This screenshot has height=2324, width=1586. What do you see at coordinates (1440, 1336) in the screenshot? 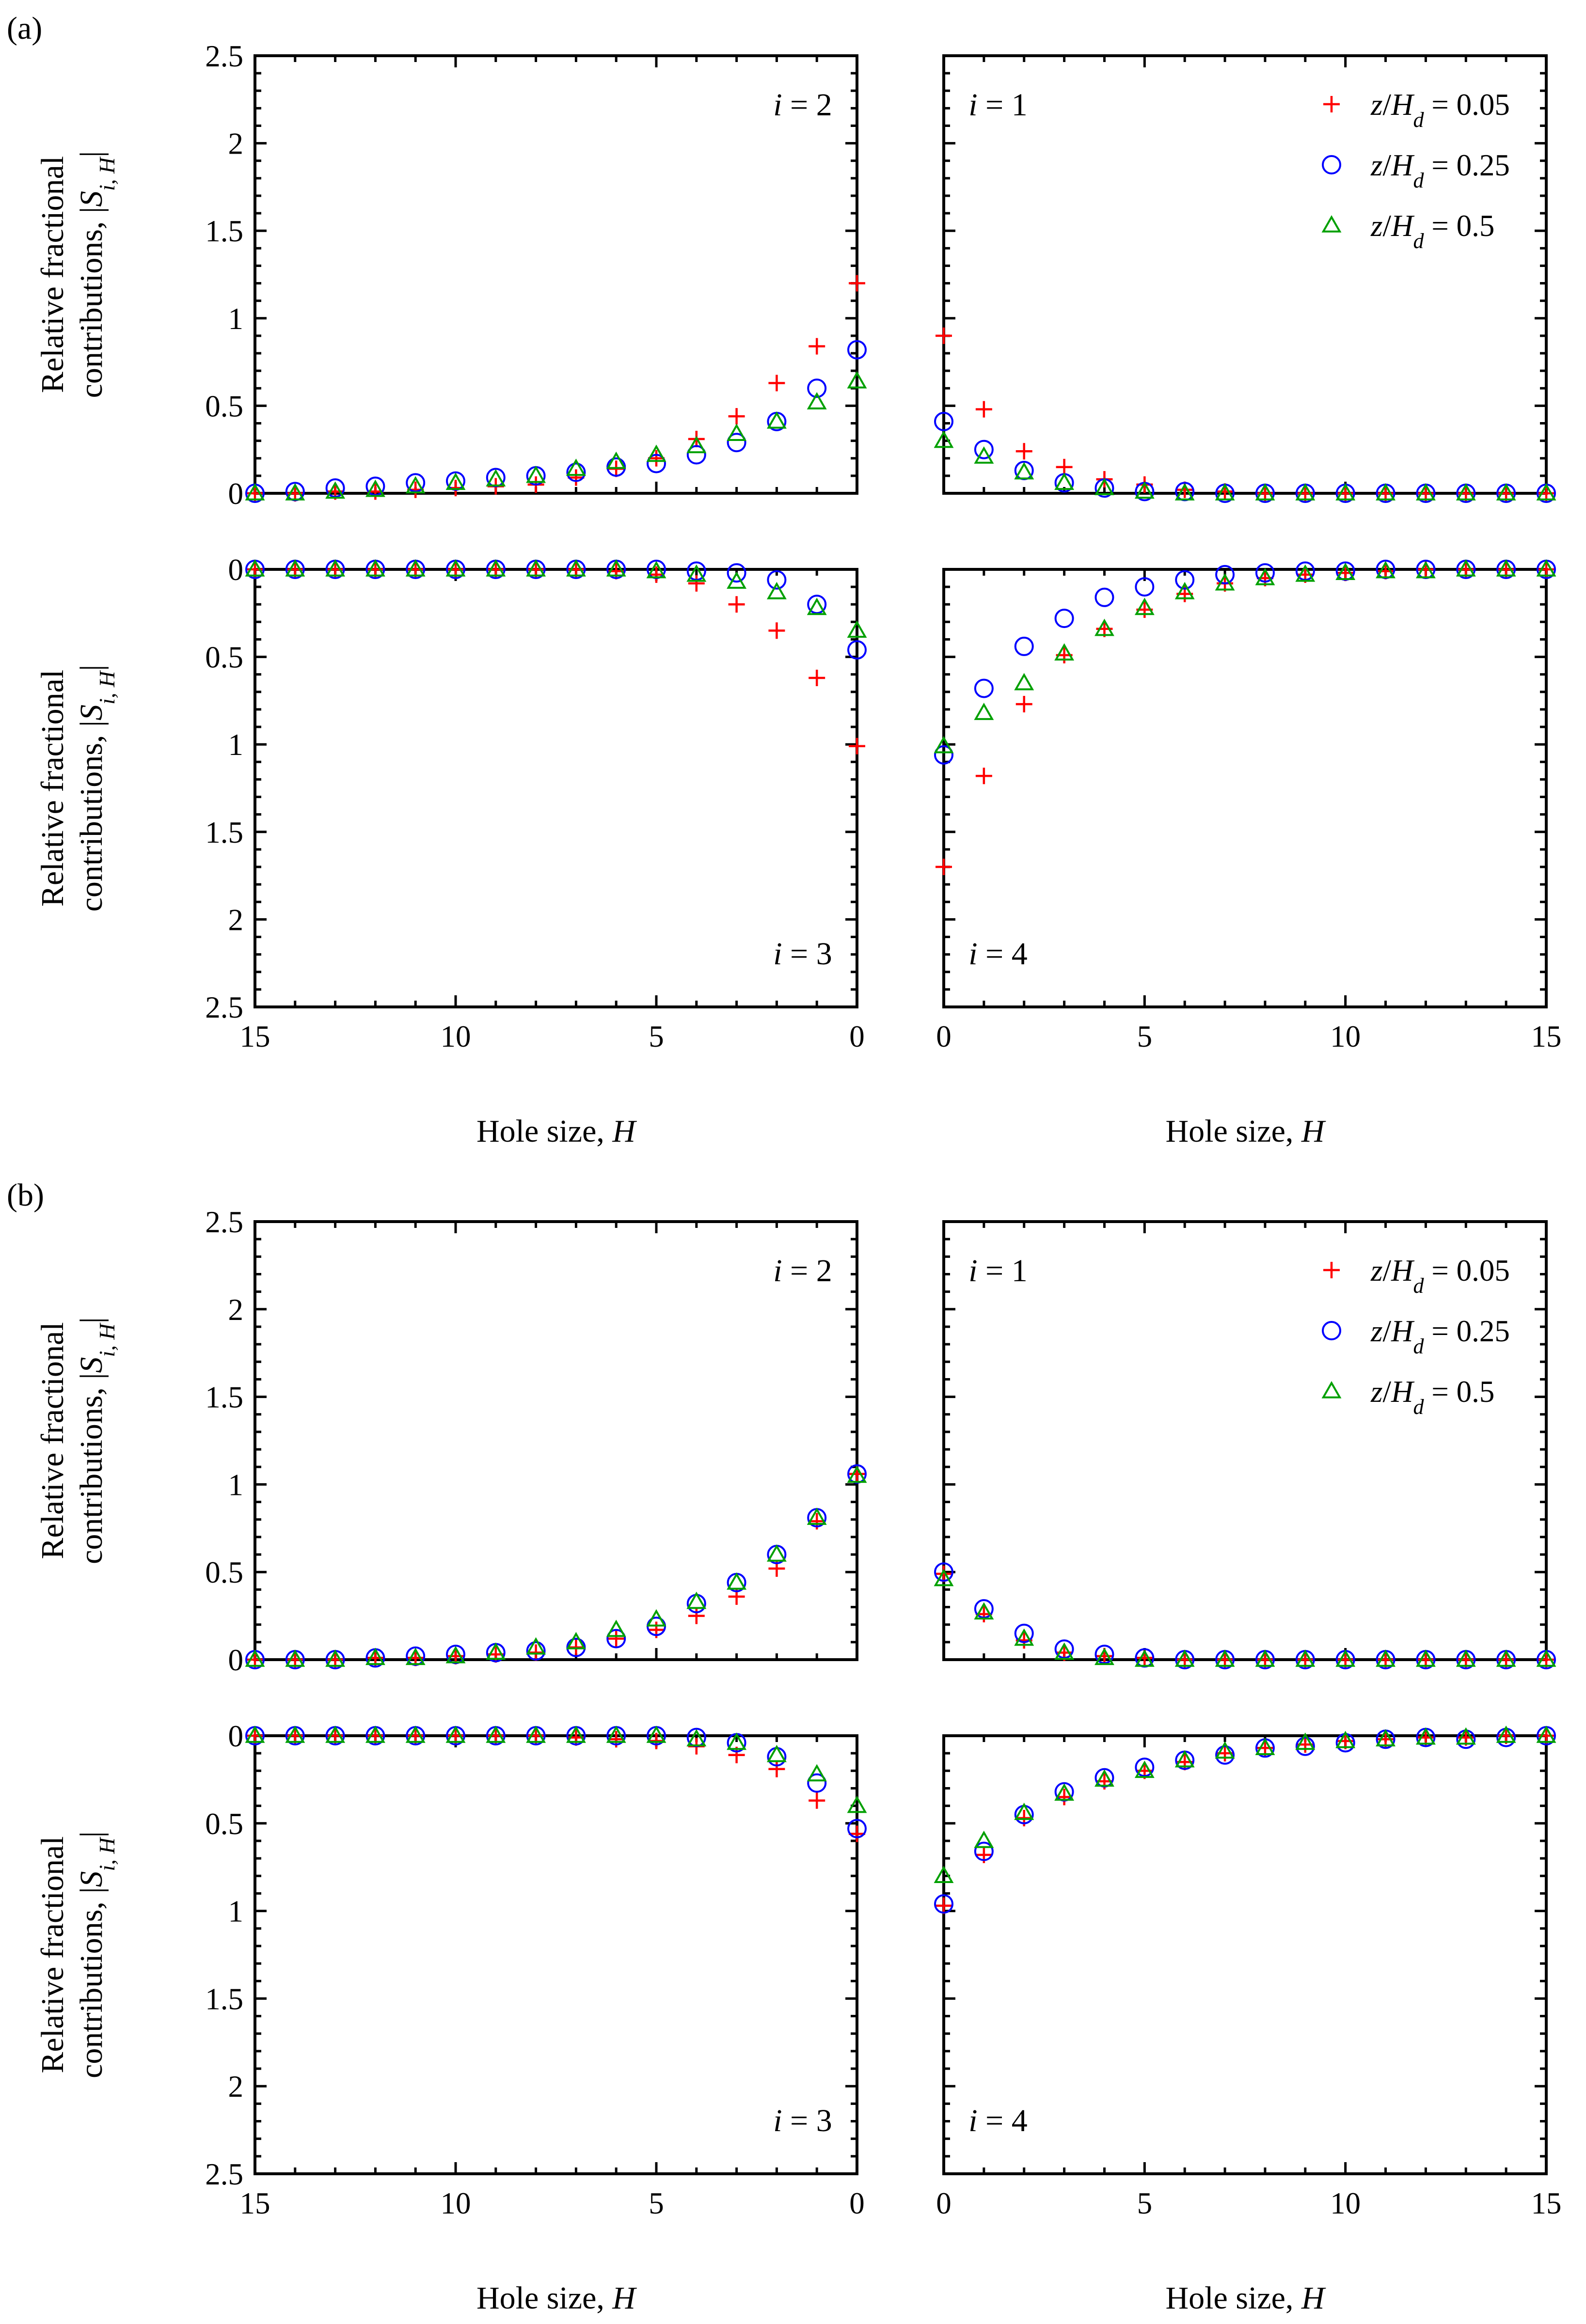
I see `legend-entry: z/Hd = 0.25` at bounding box center [1440, 1336].